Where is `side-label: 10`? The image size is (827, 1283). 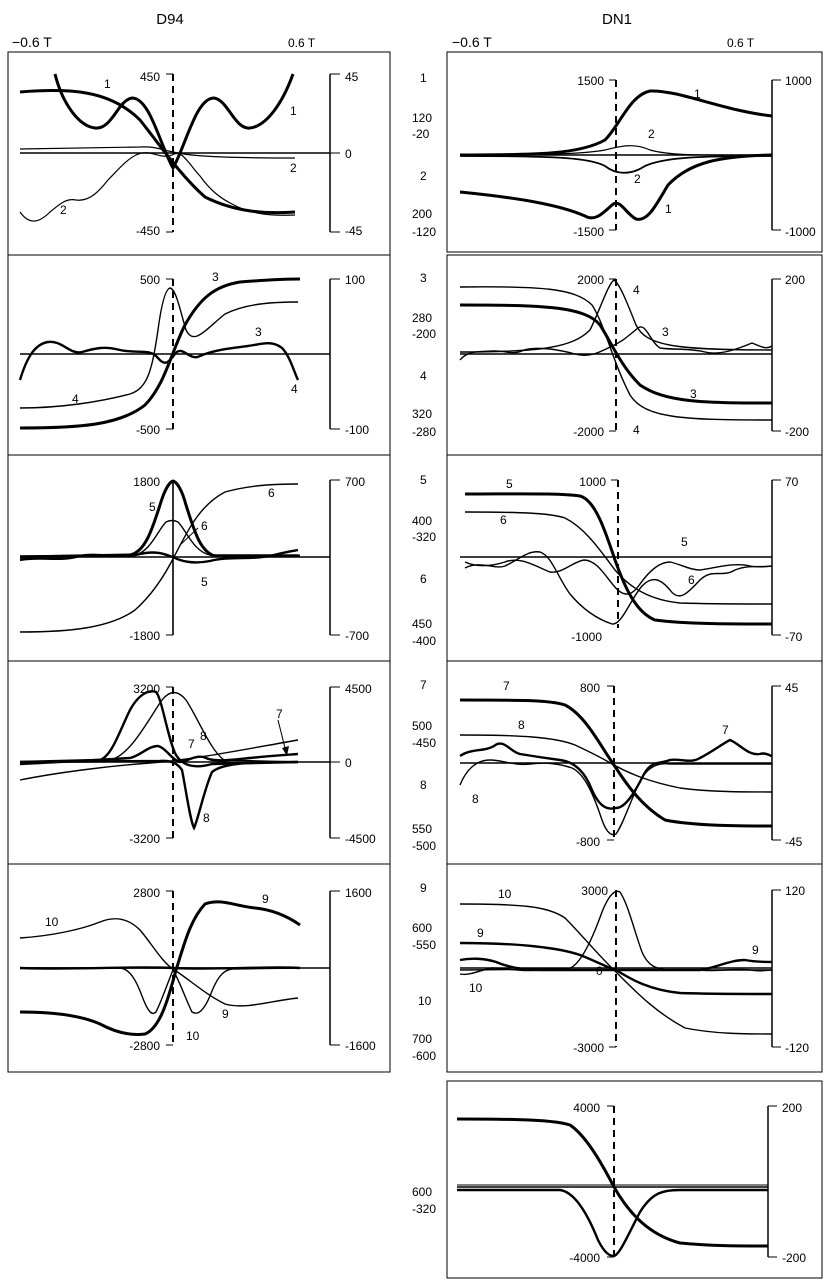
side-label: 10 is located at coordinates (425, 1001).